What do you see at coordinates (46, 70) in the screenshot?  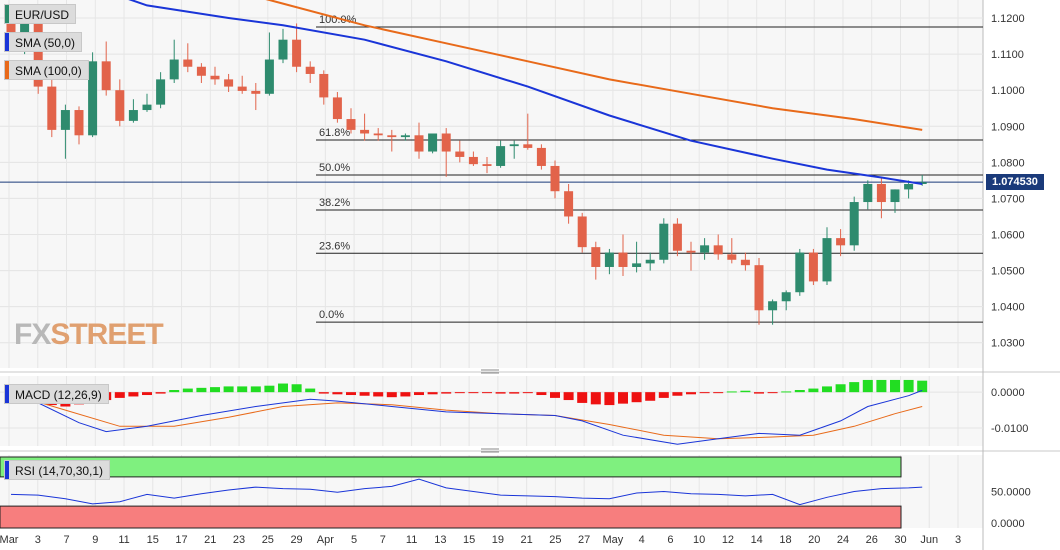 I see `sma100-legend: SMA (100,0)` at bounding box center [46, 70].